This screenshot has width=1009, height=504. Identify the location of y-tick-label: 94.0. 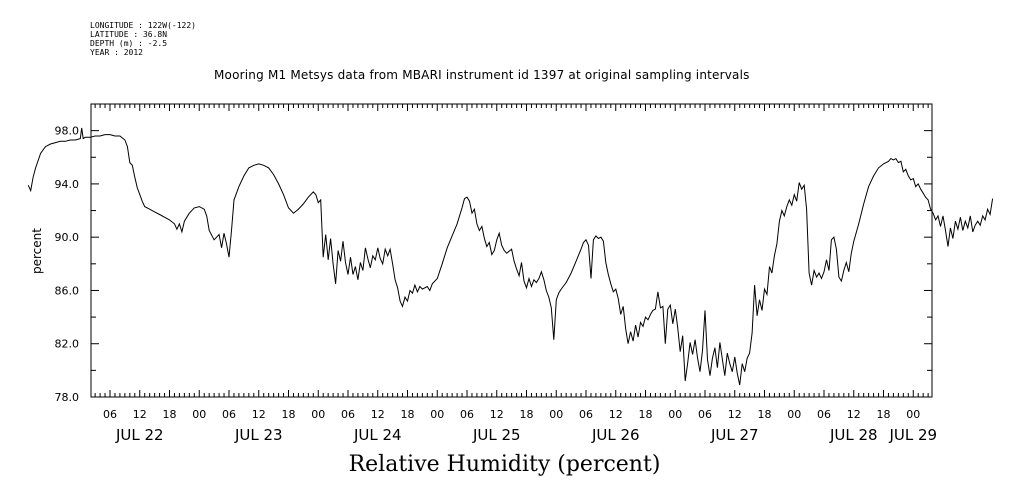
(67, 184).